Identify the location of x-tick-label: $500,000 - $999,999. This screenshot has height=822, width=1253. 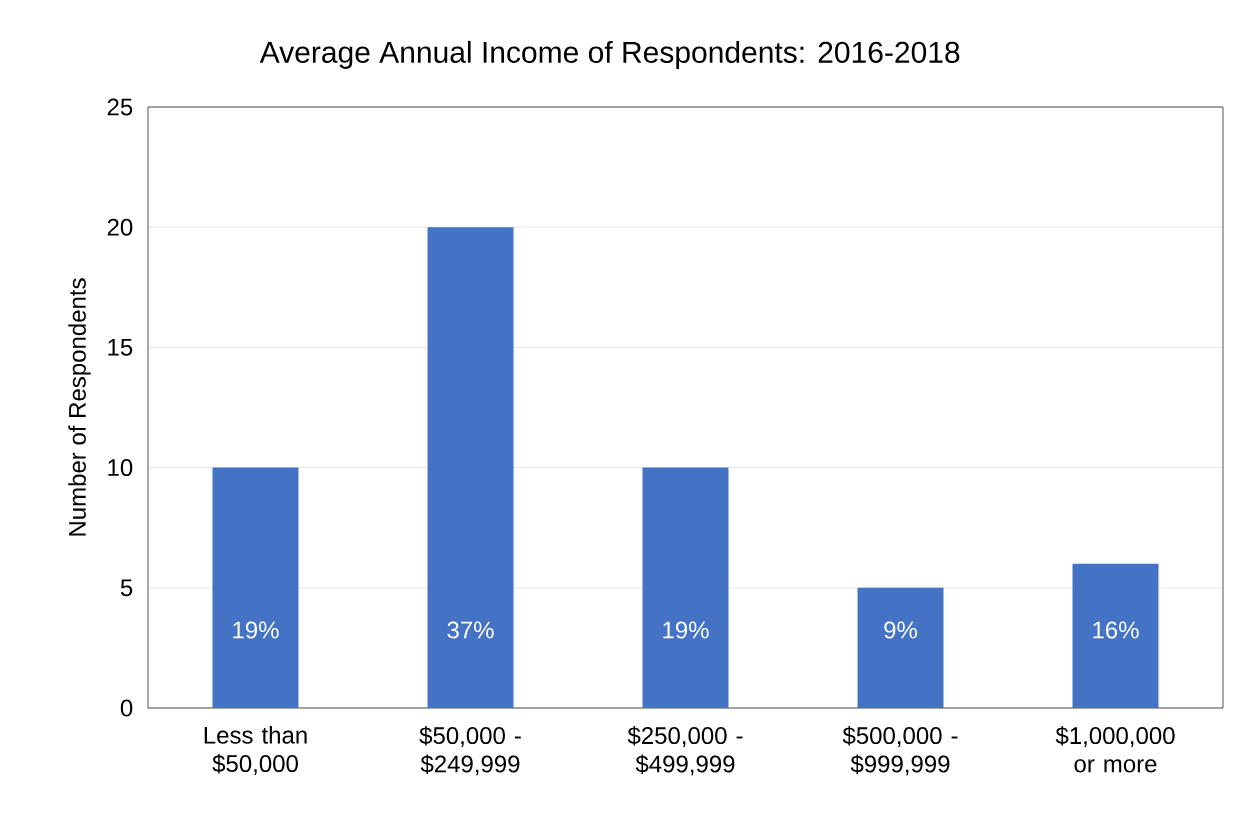
(900, 751).